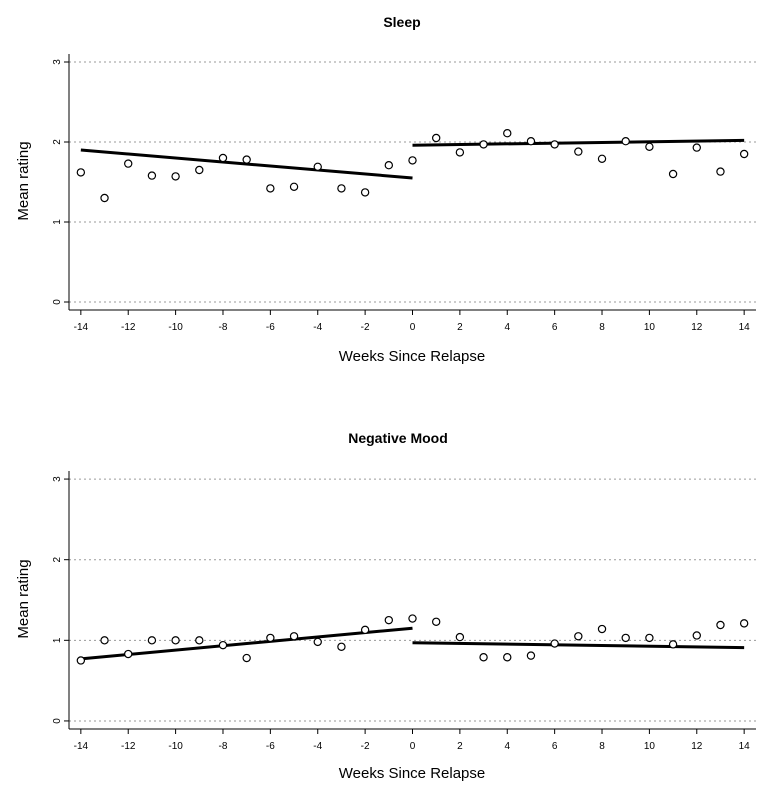  Describe the element at coordinates (401, 22) in the screenshot. I see `chart-title: Sleep` at that location.